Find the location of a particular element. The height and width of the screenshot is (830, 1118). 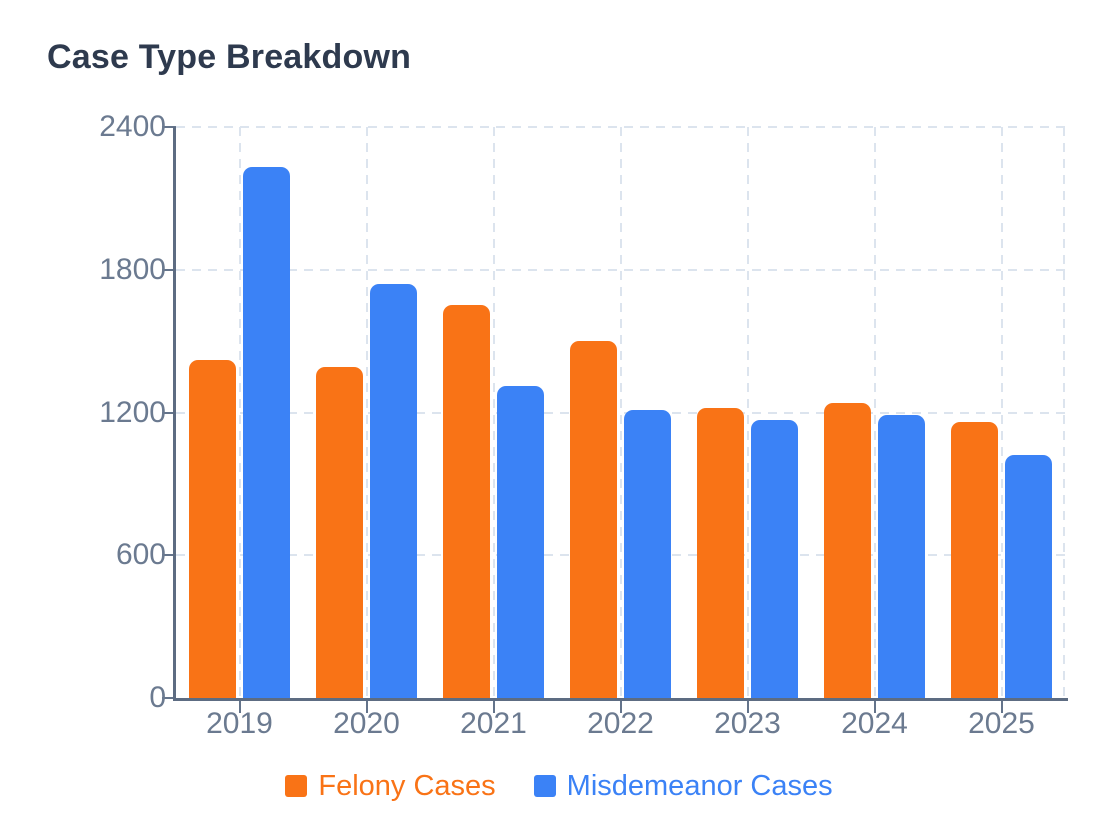

bar-felony-cases-2019 is located at coordinates (212, 529).